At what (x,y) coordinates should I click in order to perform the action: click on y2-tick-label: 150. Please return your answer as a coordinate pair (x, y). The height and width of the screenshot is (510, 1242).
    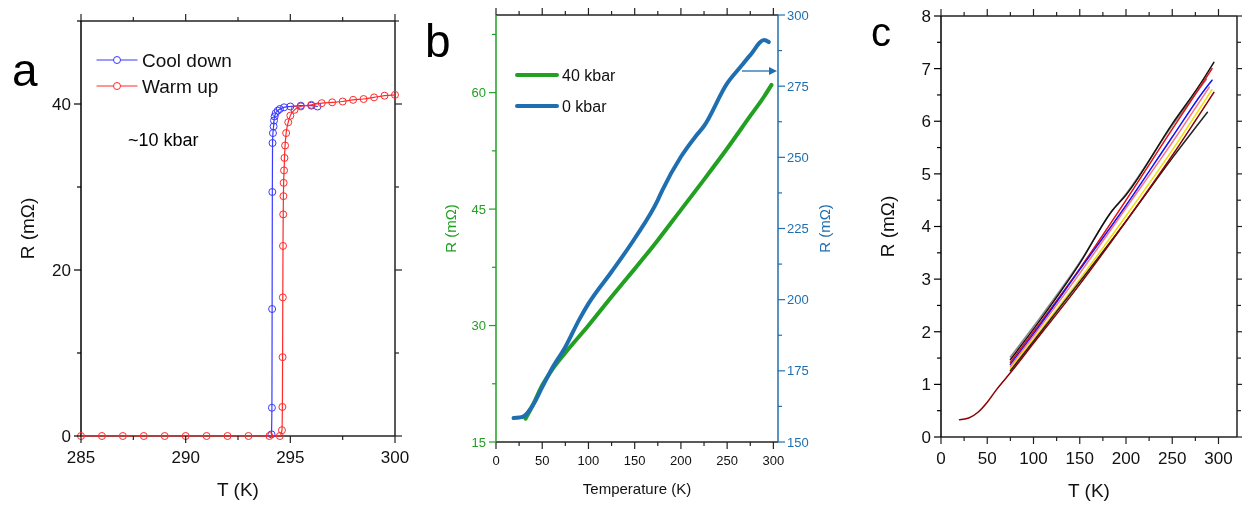
    Looking at the image, I should click on (798, 442).